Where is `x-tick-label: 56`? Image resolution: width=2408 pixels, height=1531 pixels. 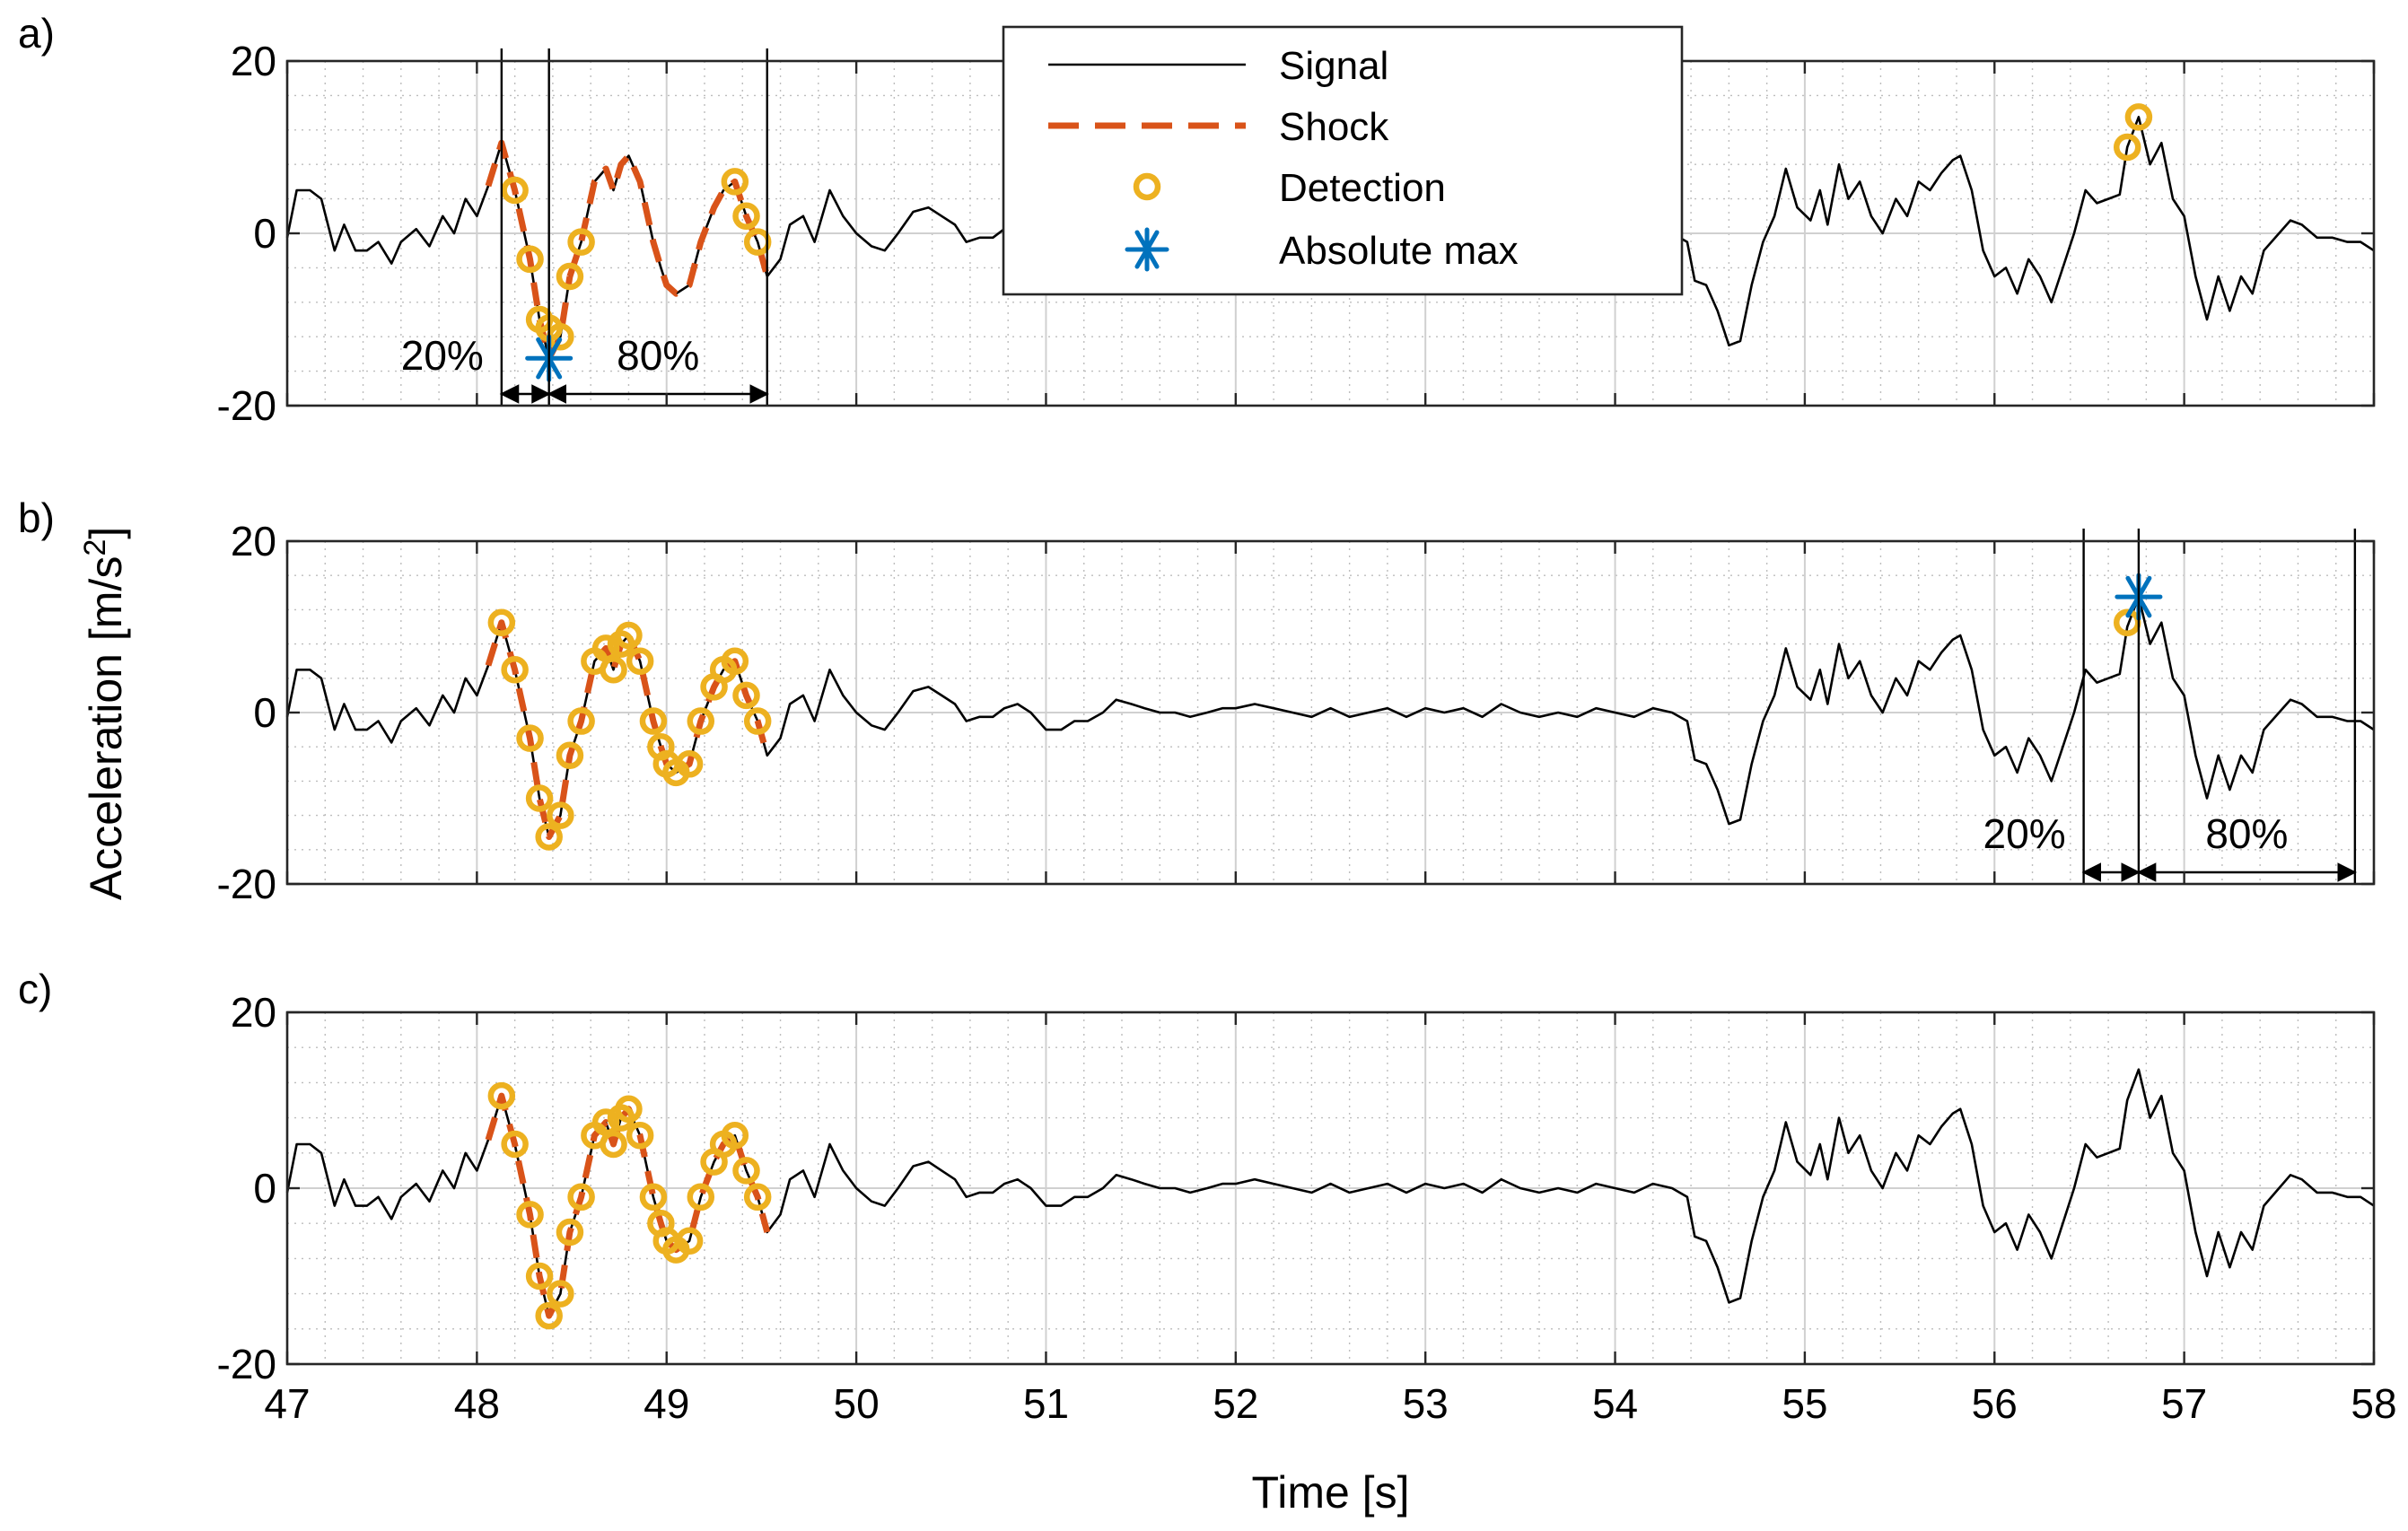 x-tick-label: 56 is located at coordinates (1995, 1404).